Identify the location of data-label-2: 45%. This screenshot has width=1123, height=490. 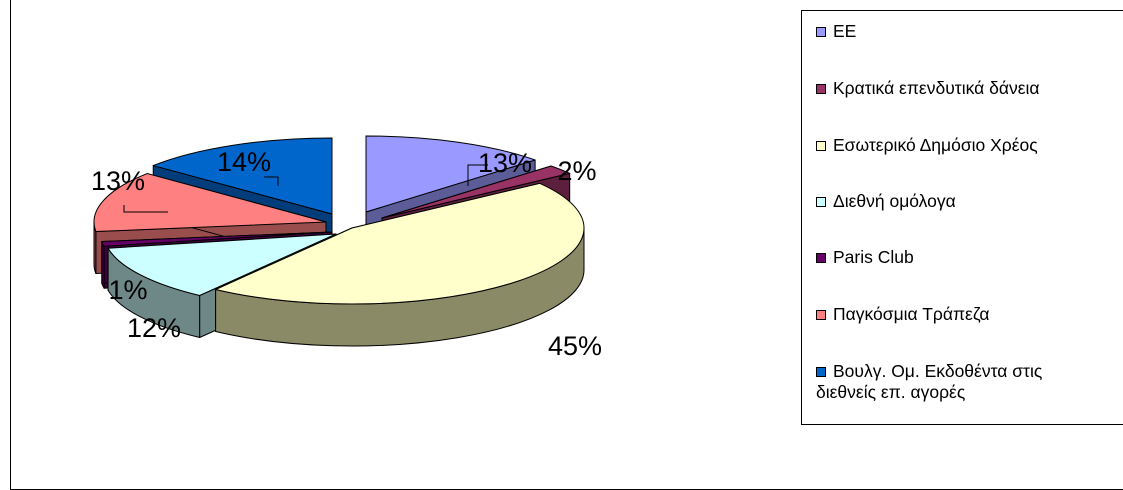
(575, 346).